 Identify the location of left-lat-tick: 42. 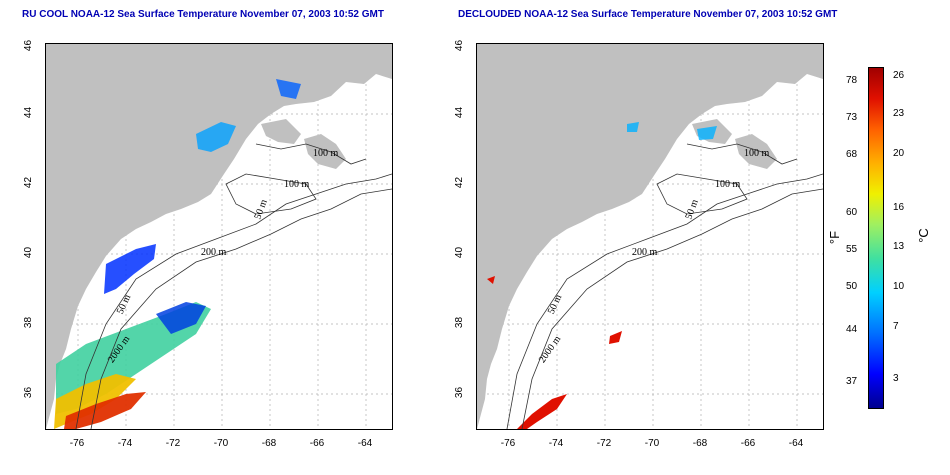
(29, 182).